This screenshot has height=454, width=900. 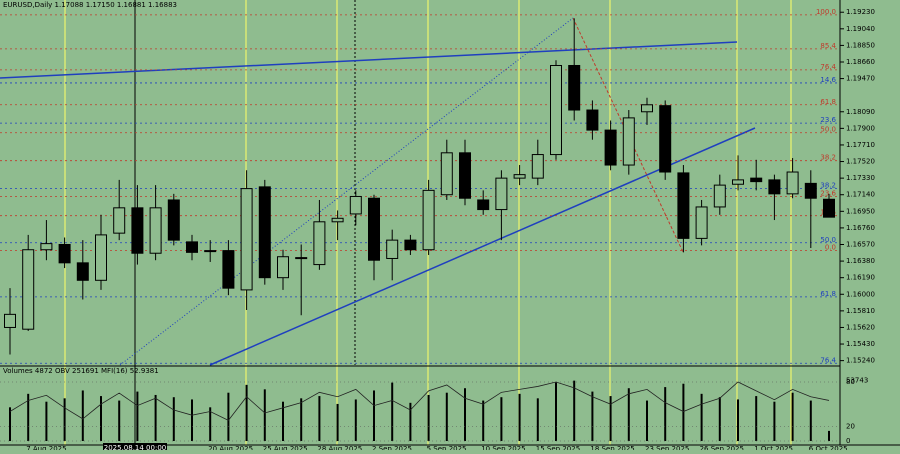 I want to click on cursor-box, so click(x=135, y=447).